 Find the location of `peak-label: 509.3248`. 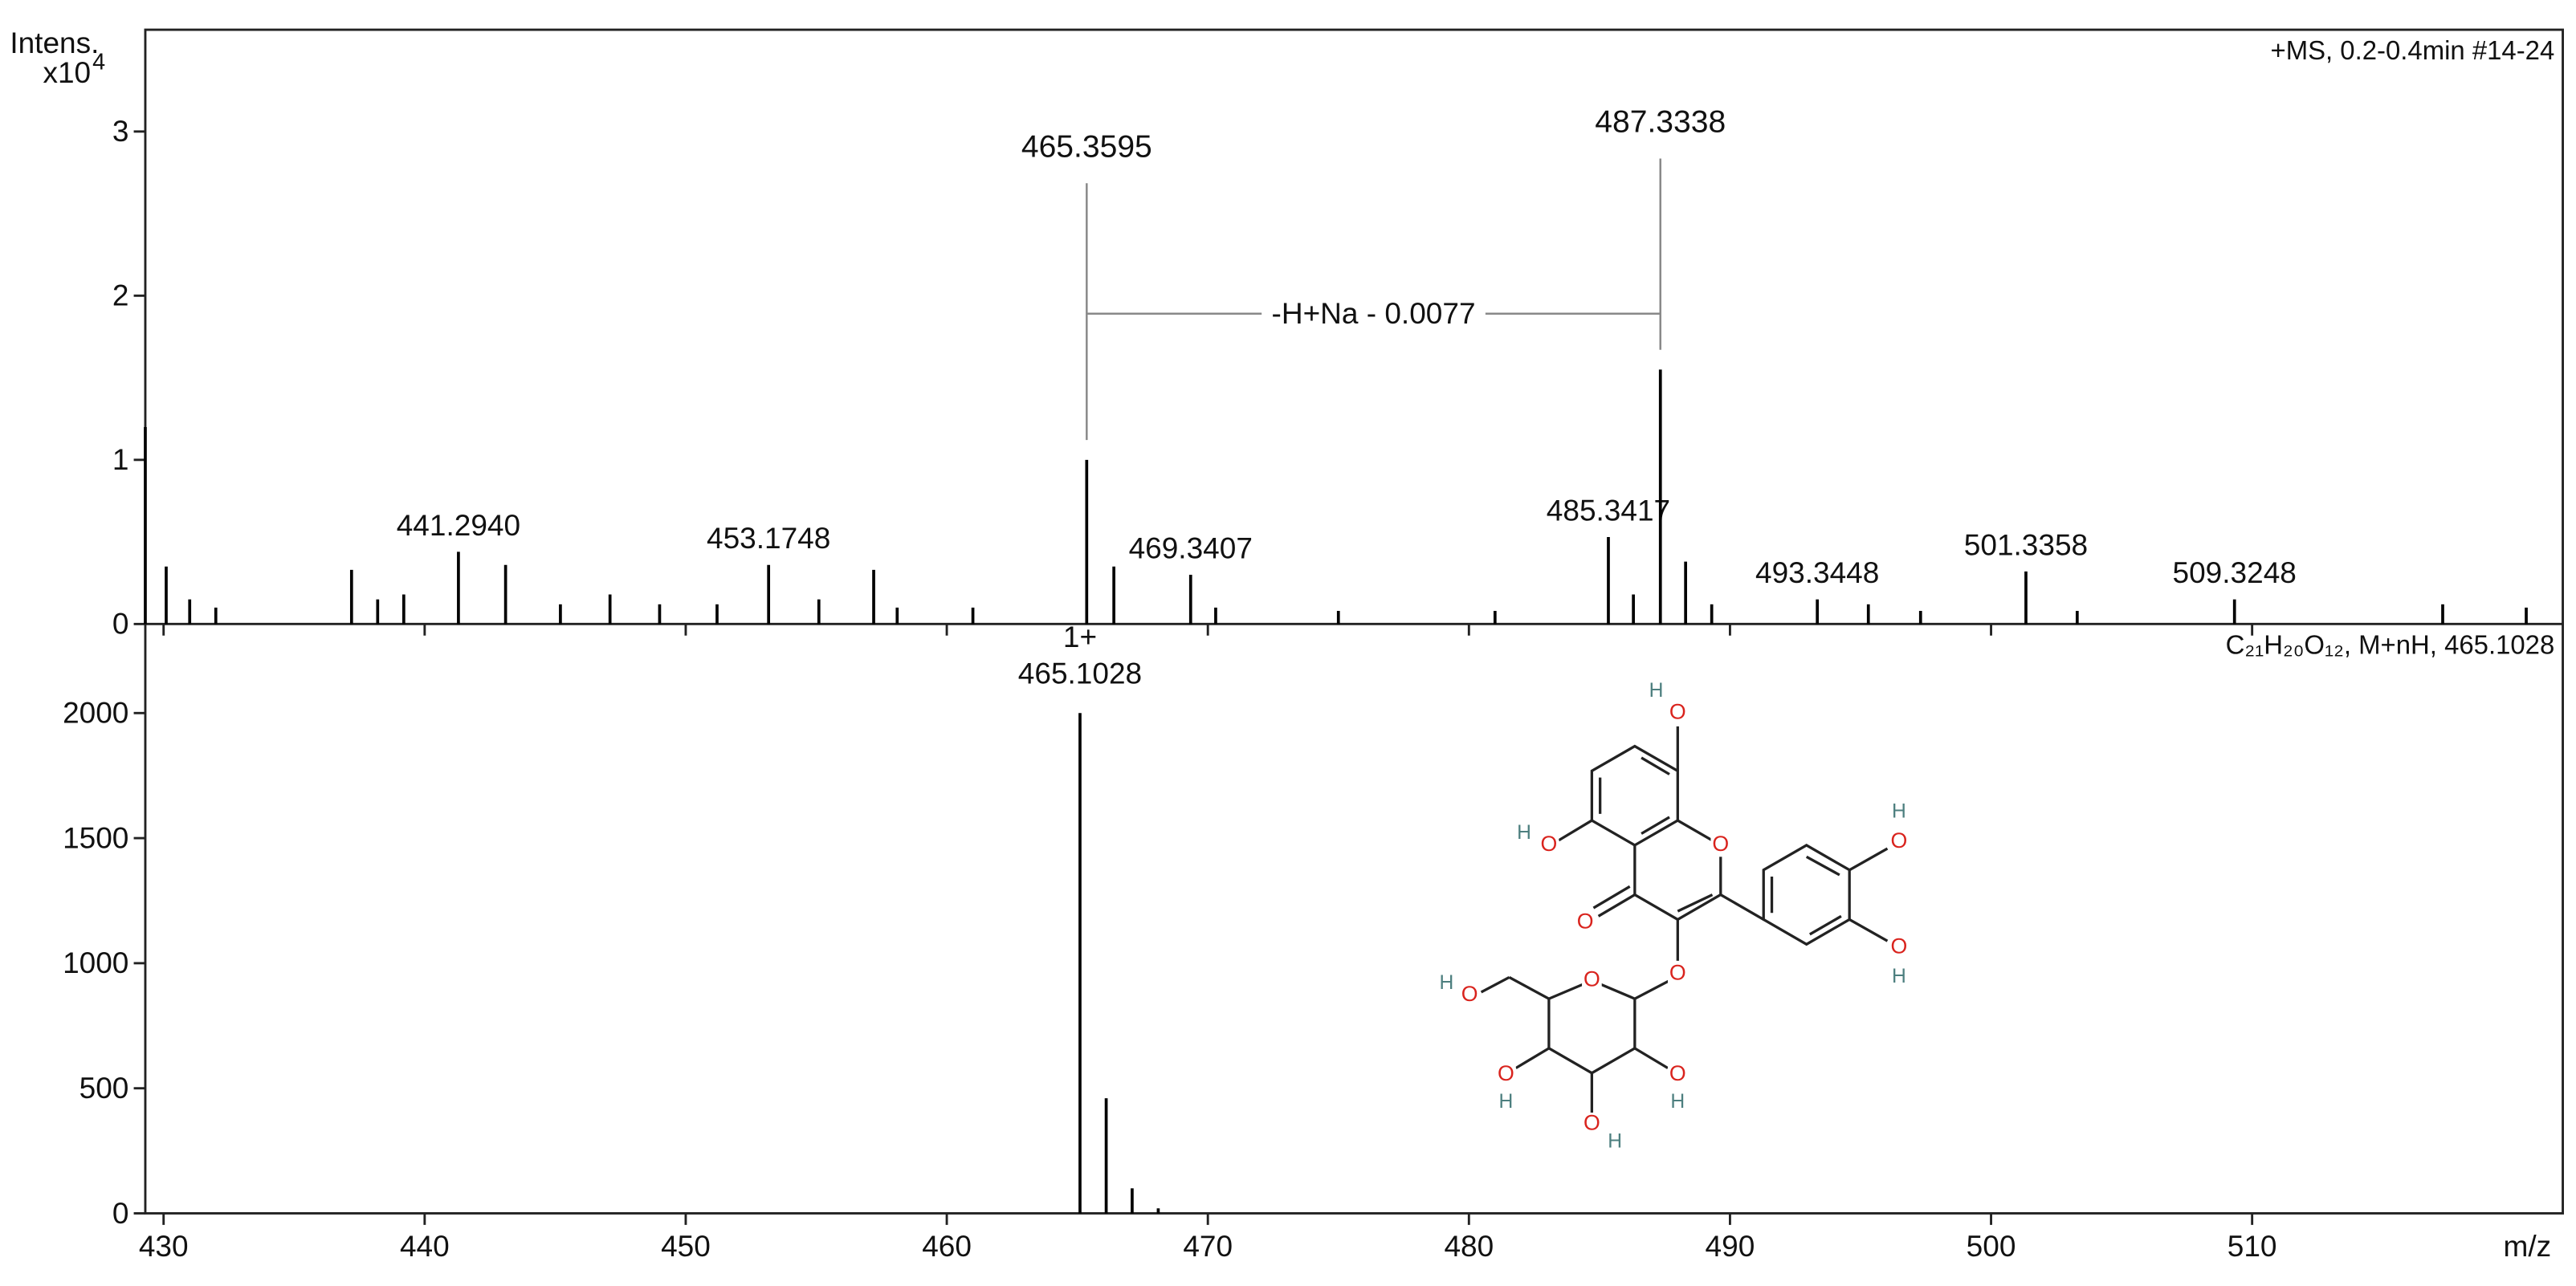

peak-label: 509.3248 is located at coordinates (2235, 572).